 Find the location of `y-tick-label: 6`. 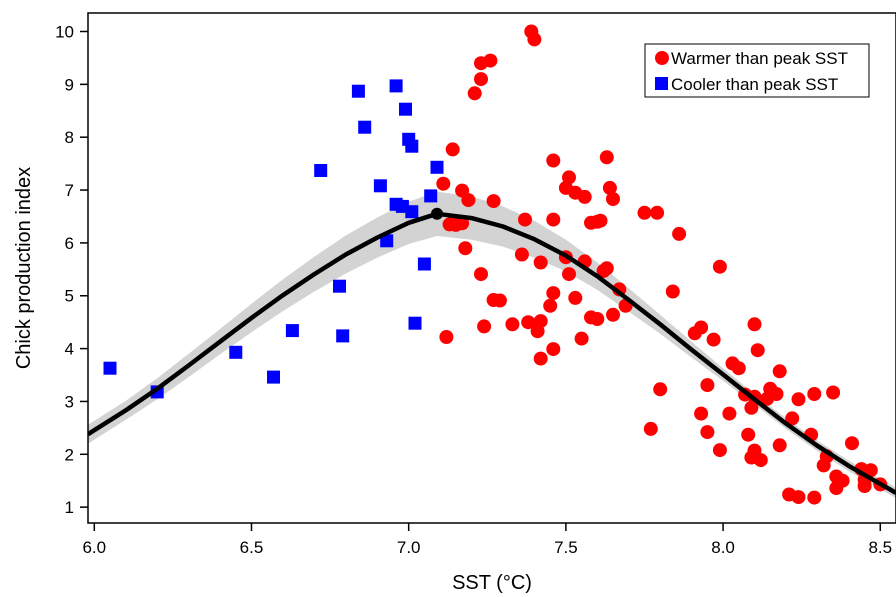

y-tick-label: 6 is located at coordinates (69, 243).